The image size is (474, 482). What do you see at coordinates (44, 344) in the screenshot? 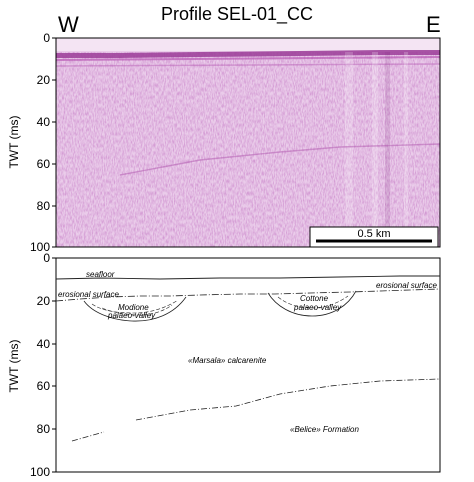
I see `bottom-tick-label-40: 40` at bounding box center [44, 344].